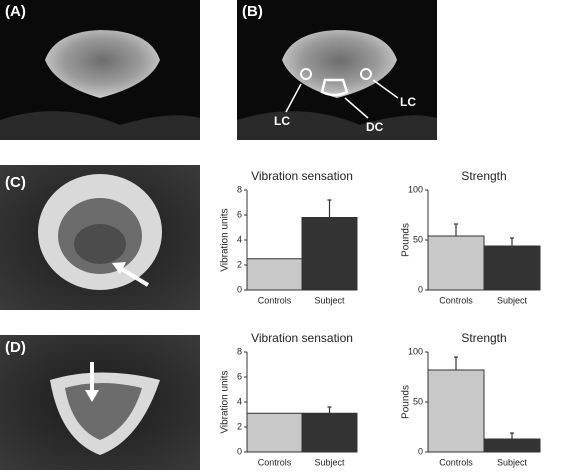  What do you see at coordinates (15, 11) in the screenshot?
I see `panel-label: (A)` at bounding box center [15, 11].